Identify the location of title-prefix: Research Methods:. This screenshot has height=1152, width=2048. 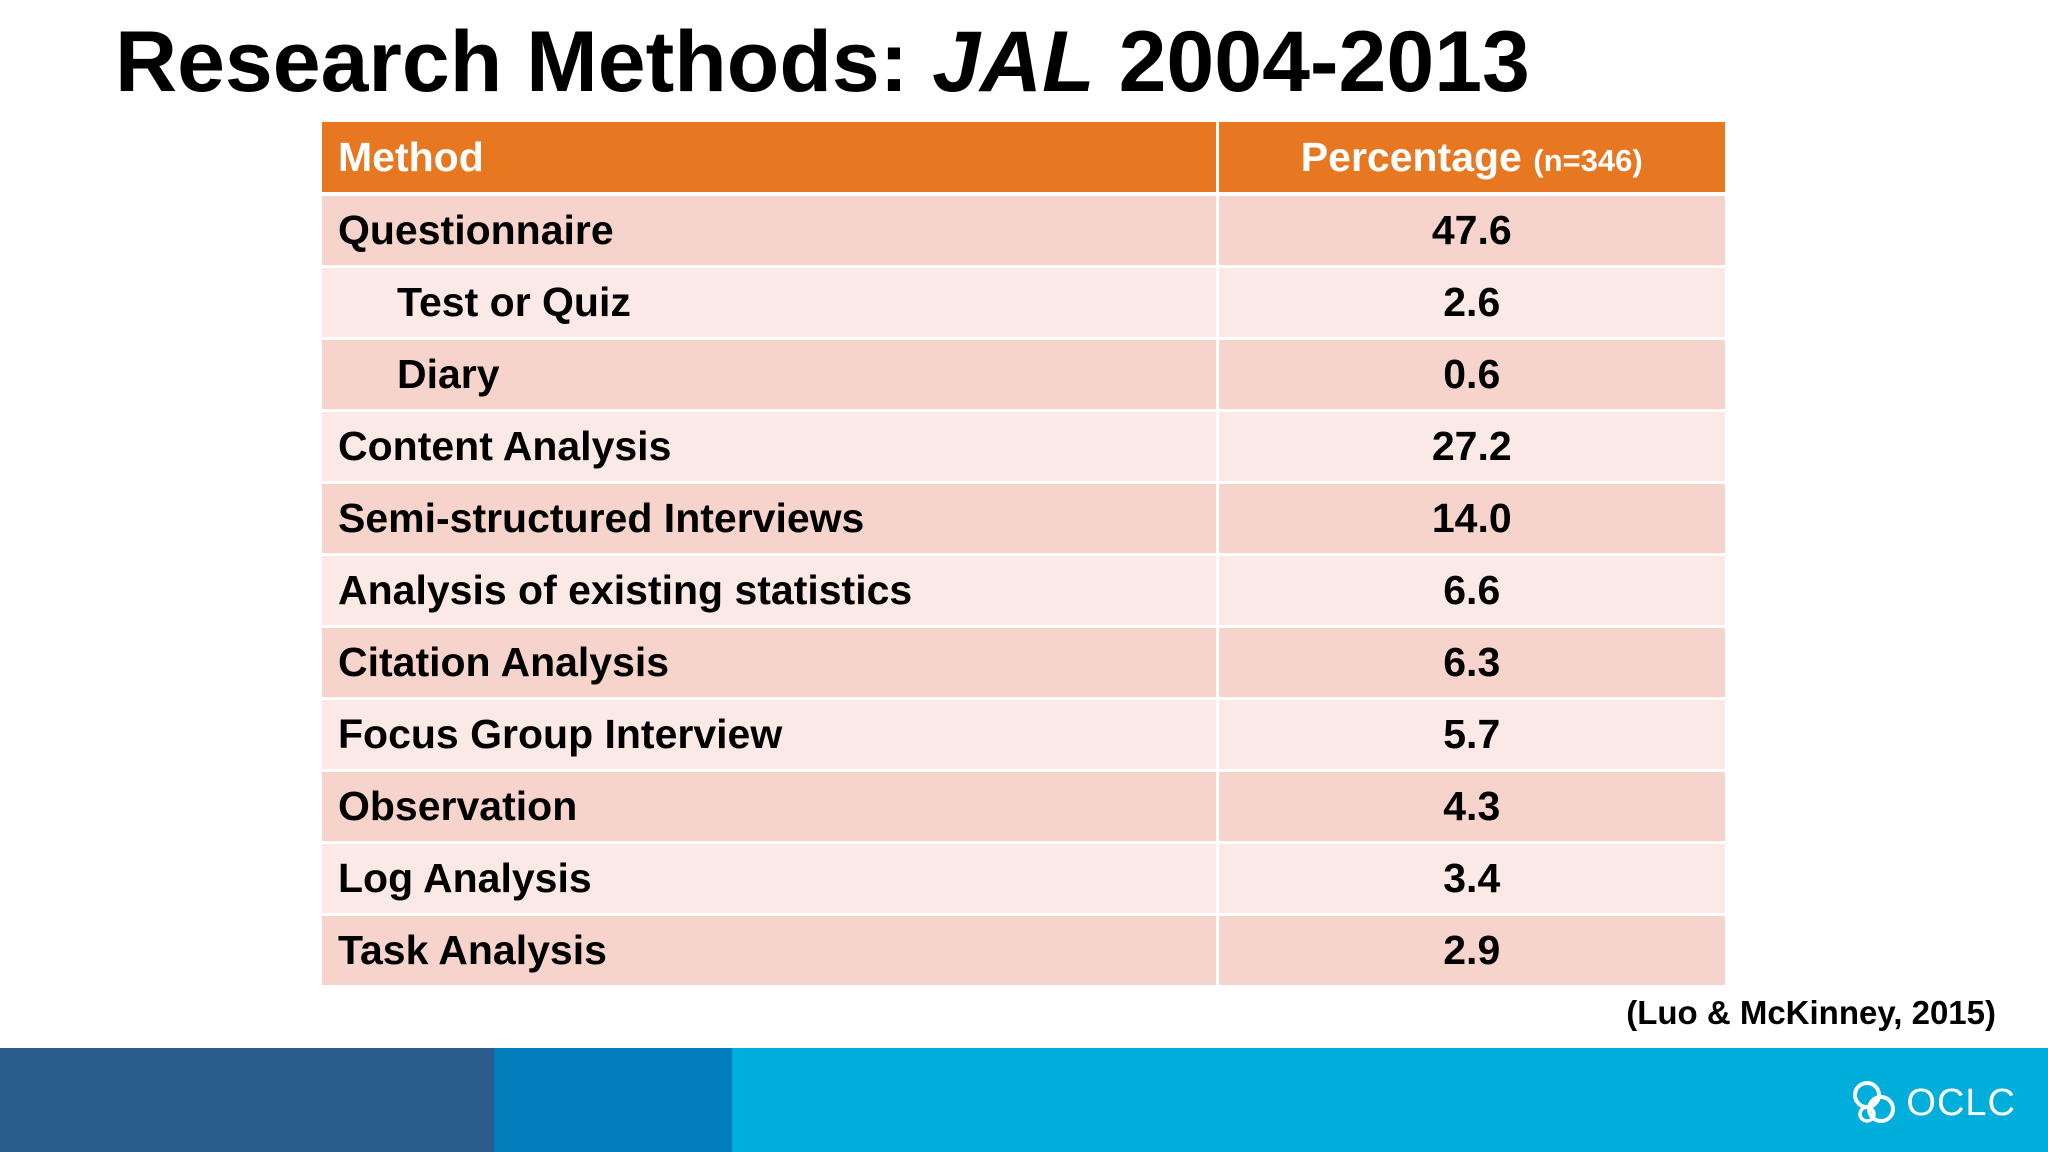
(524, 62).